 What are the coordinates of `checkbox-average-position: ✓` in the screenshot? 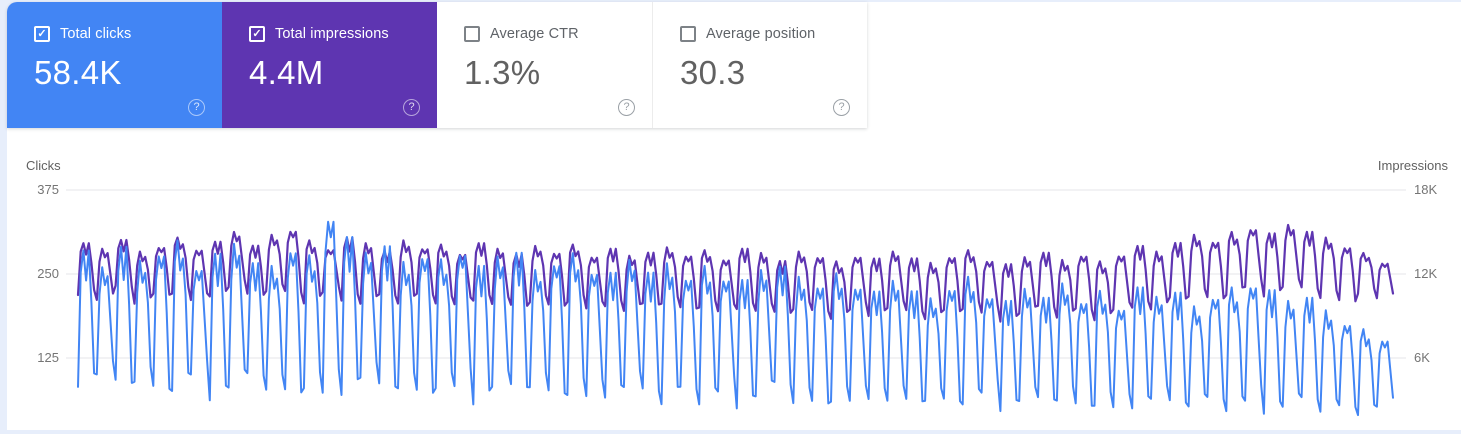 It's located at (688, 34).